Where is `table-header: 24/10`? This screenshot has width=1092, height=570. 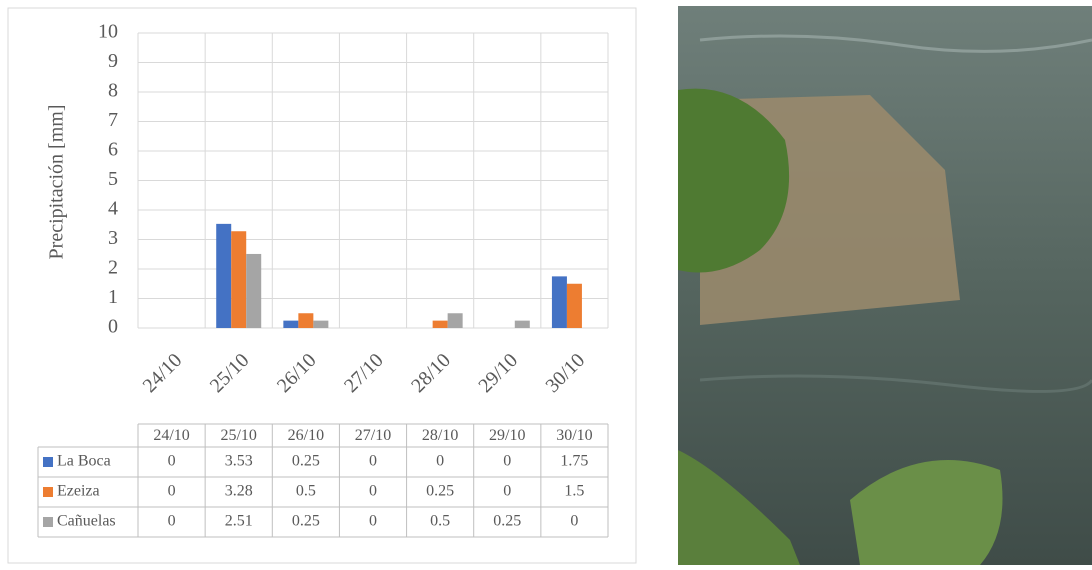
table-header: 24/10 is located at coordinates (171, 435).